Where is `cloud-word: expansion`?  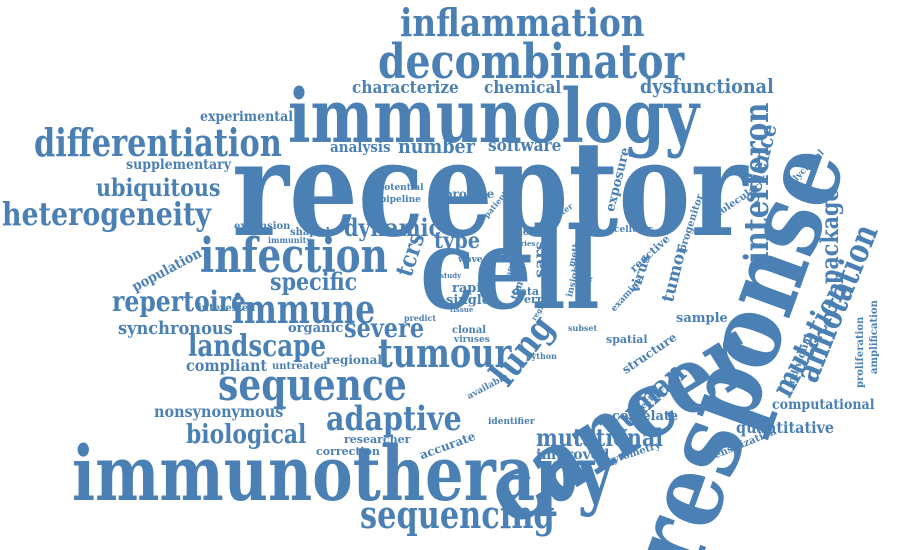 cloud-word: expansion is located at coordinates (262, 226).